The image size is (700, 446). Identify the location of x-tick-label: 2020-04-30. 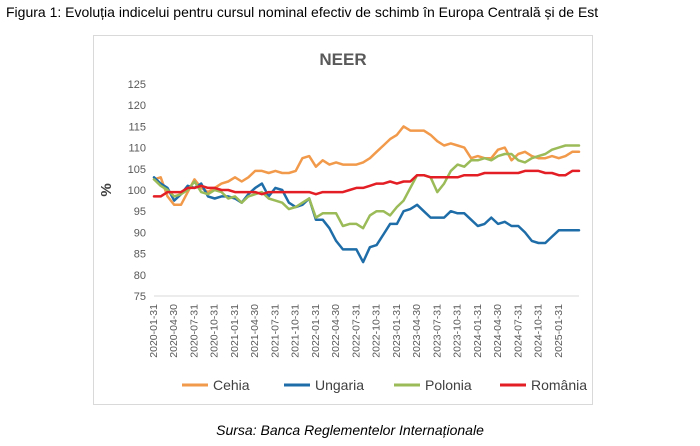
(174, 331).